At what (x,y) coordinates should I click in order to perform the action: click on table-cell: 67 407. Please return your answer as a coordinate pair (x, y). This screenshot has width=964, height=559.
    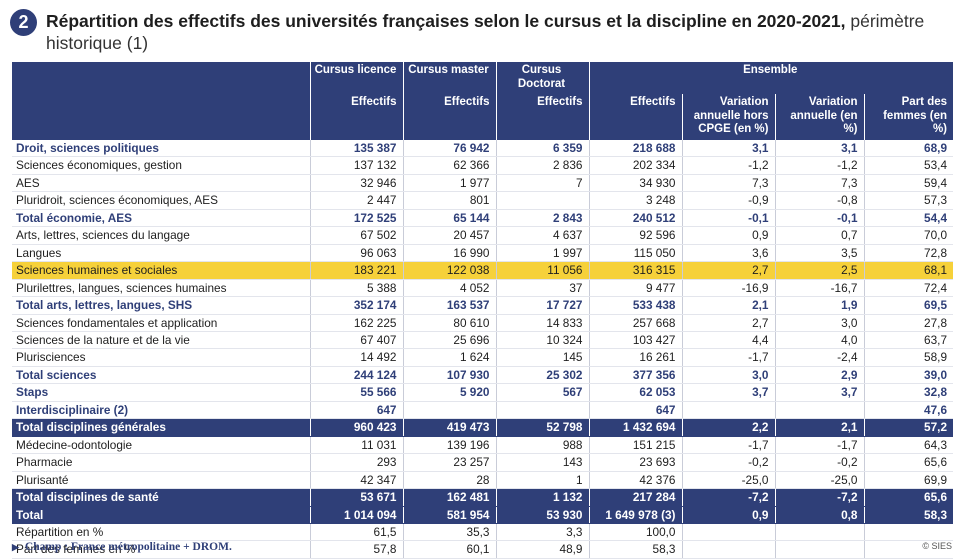
    Looking at the image, I should click on (356, 340).